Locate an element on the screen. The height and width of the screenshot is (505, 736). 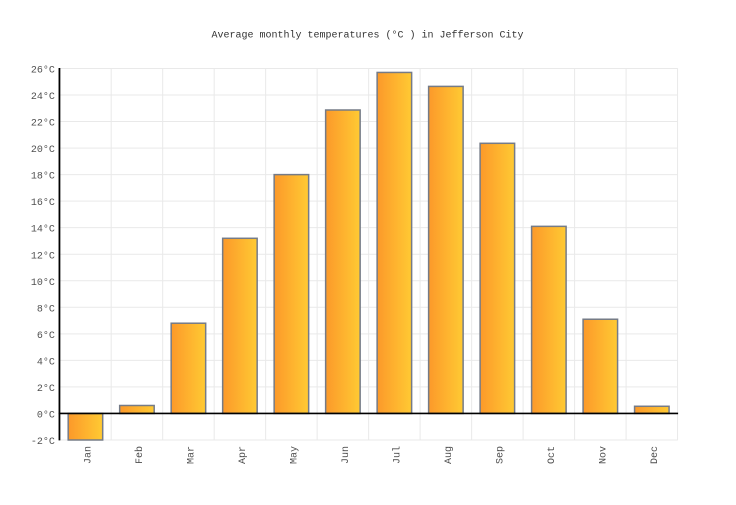
svg-text: 8°C is located at coordinates (46, 309).